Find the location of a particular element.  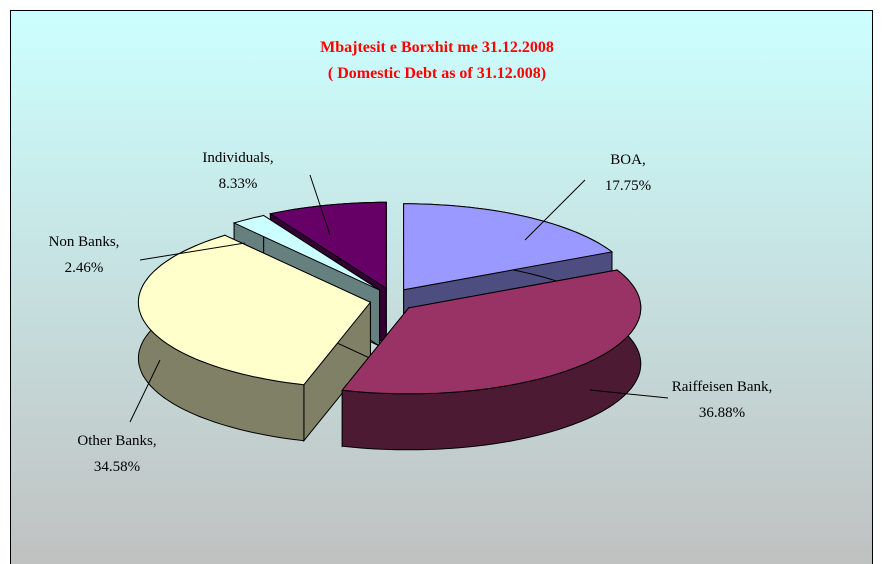

chart-title: Mbajtesit e Borxhit me 31.12.2008 is located at coordinates (437, 47).